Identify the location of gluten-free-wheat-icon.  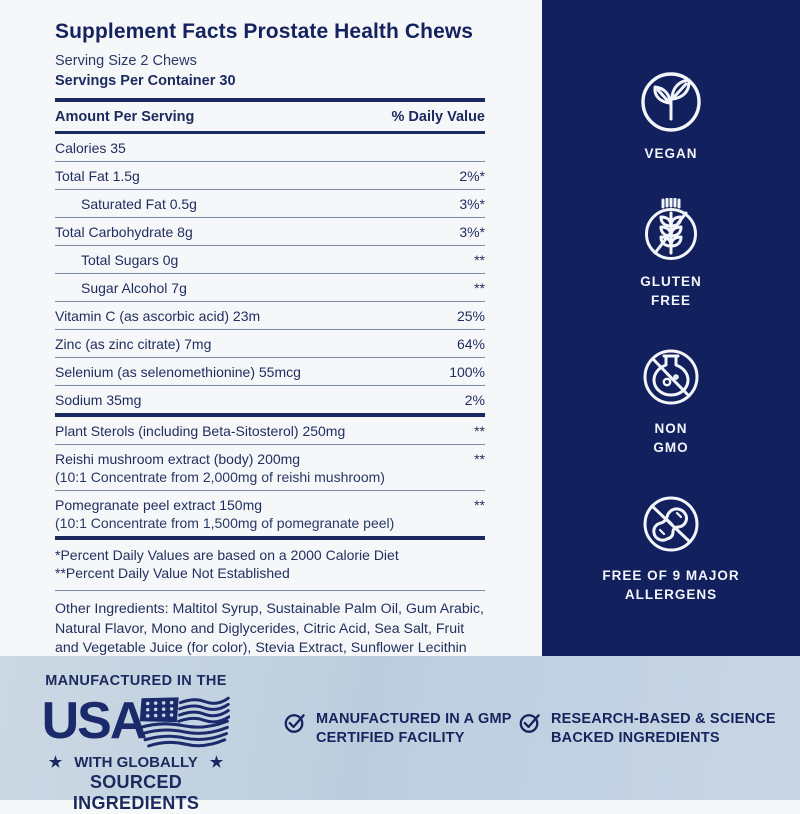
(671, 228).